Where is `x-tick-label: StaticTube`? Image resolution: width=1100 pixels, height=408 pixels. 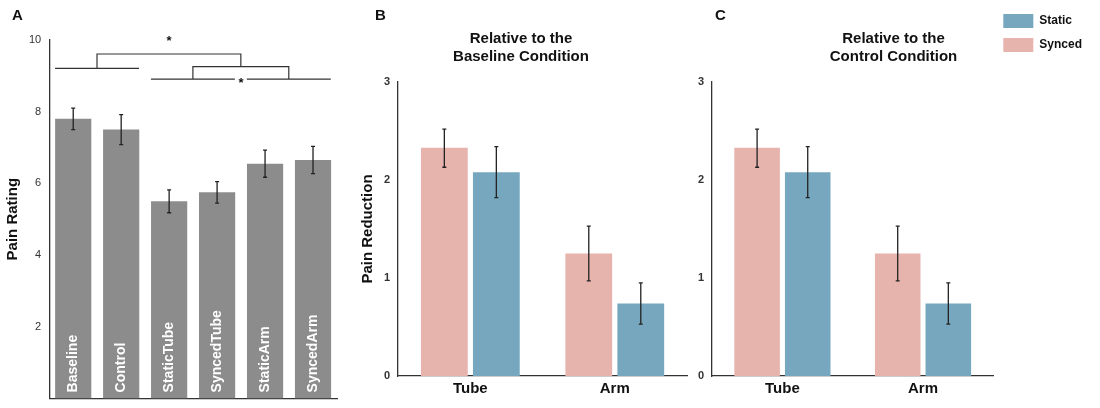 x-tick-label: StaticTube is located at coordinates (168, 357).